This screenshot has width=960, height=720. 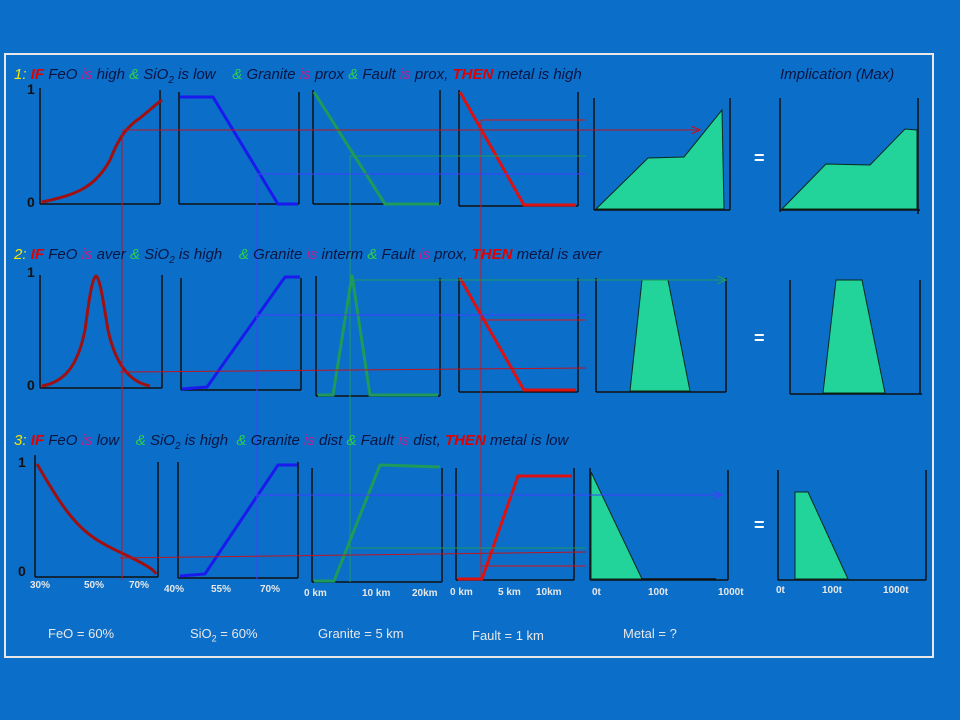 What do you see at coordinates (96, 519) in the screenshot?
I see `row3-feo-low-curve` at bounding box center [96, 519].